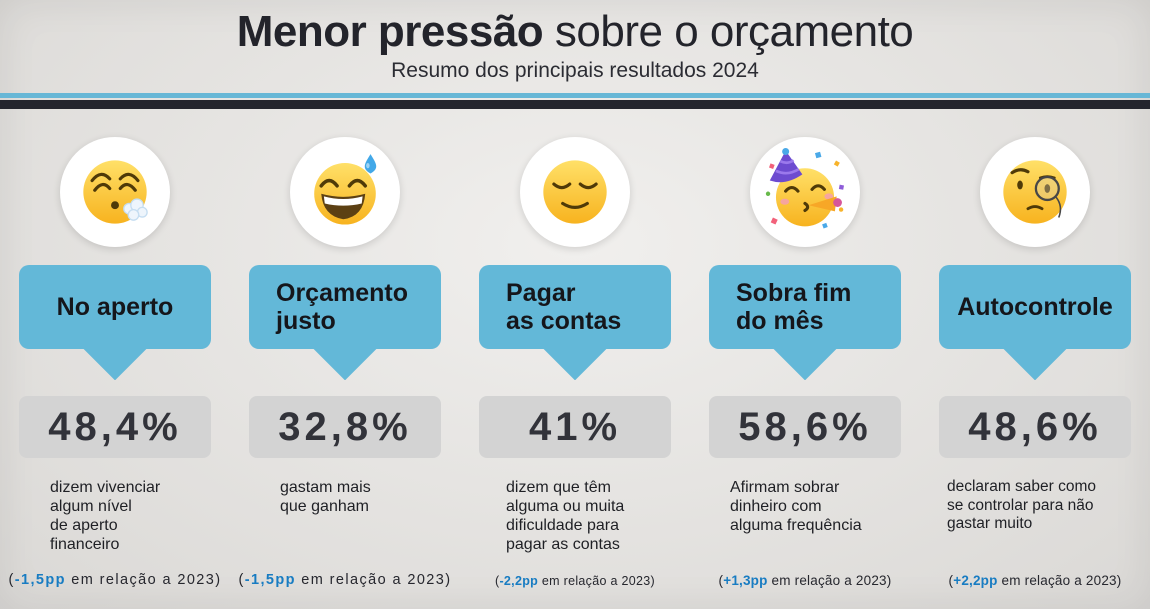 The image size is (1150, 609). Describe the element at coordinates (575, 427) in the screenshot. I see `stat-value: 41%` at that location.